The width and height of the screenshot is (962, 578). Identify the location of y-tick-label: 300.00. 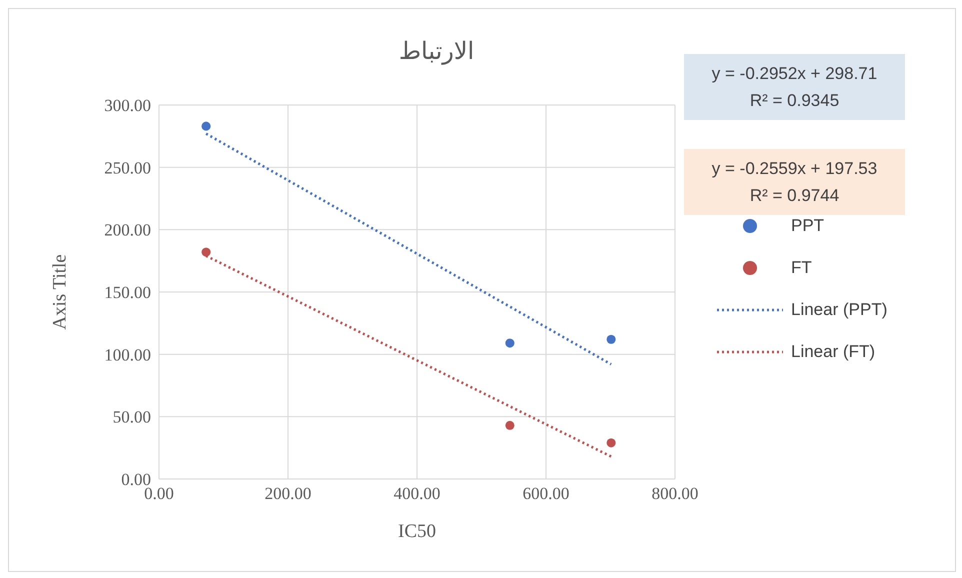
(127, 106).